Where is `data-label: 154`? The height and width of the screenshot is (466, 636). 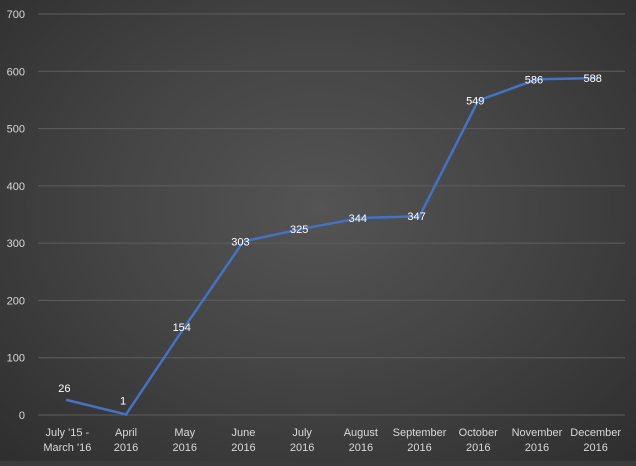 data-label: 154 is located at coordinates (182, 328).